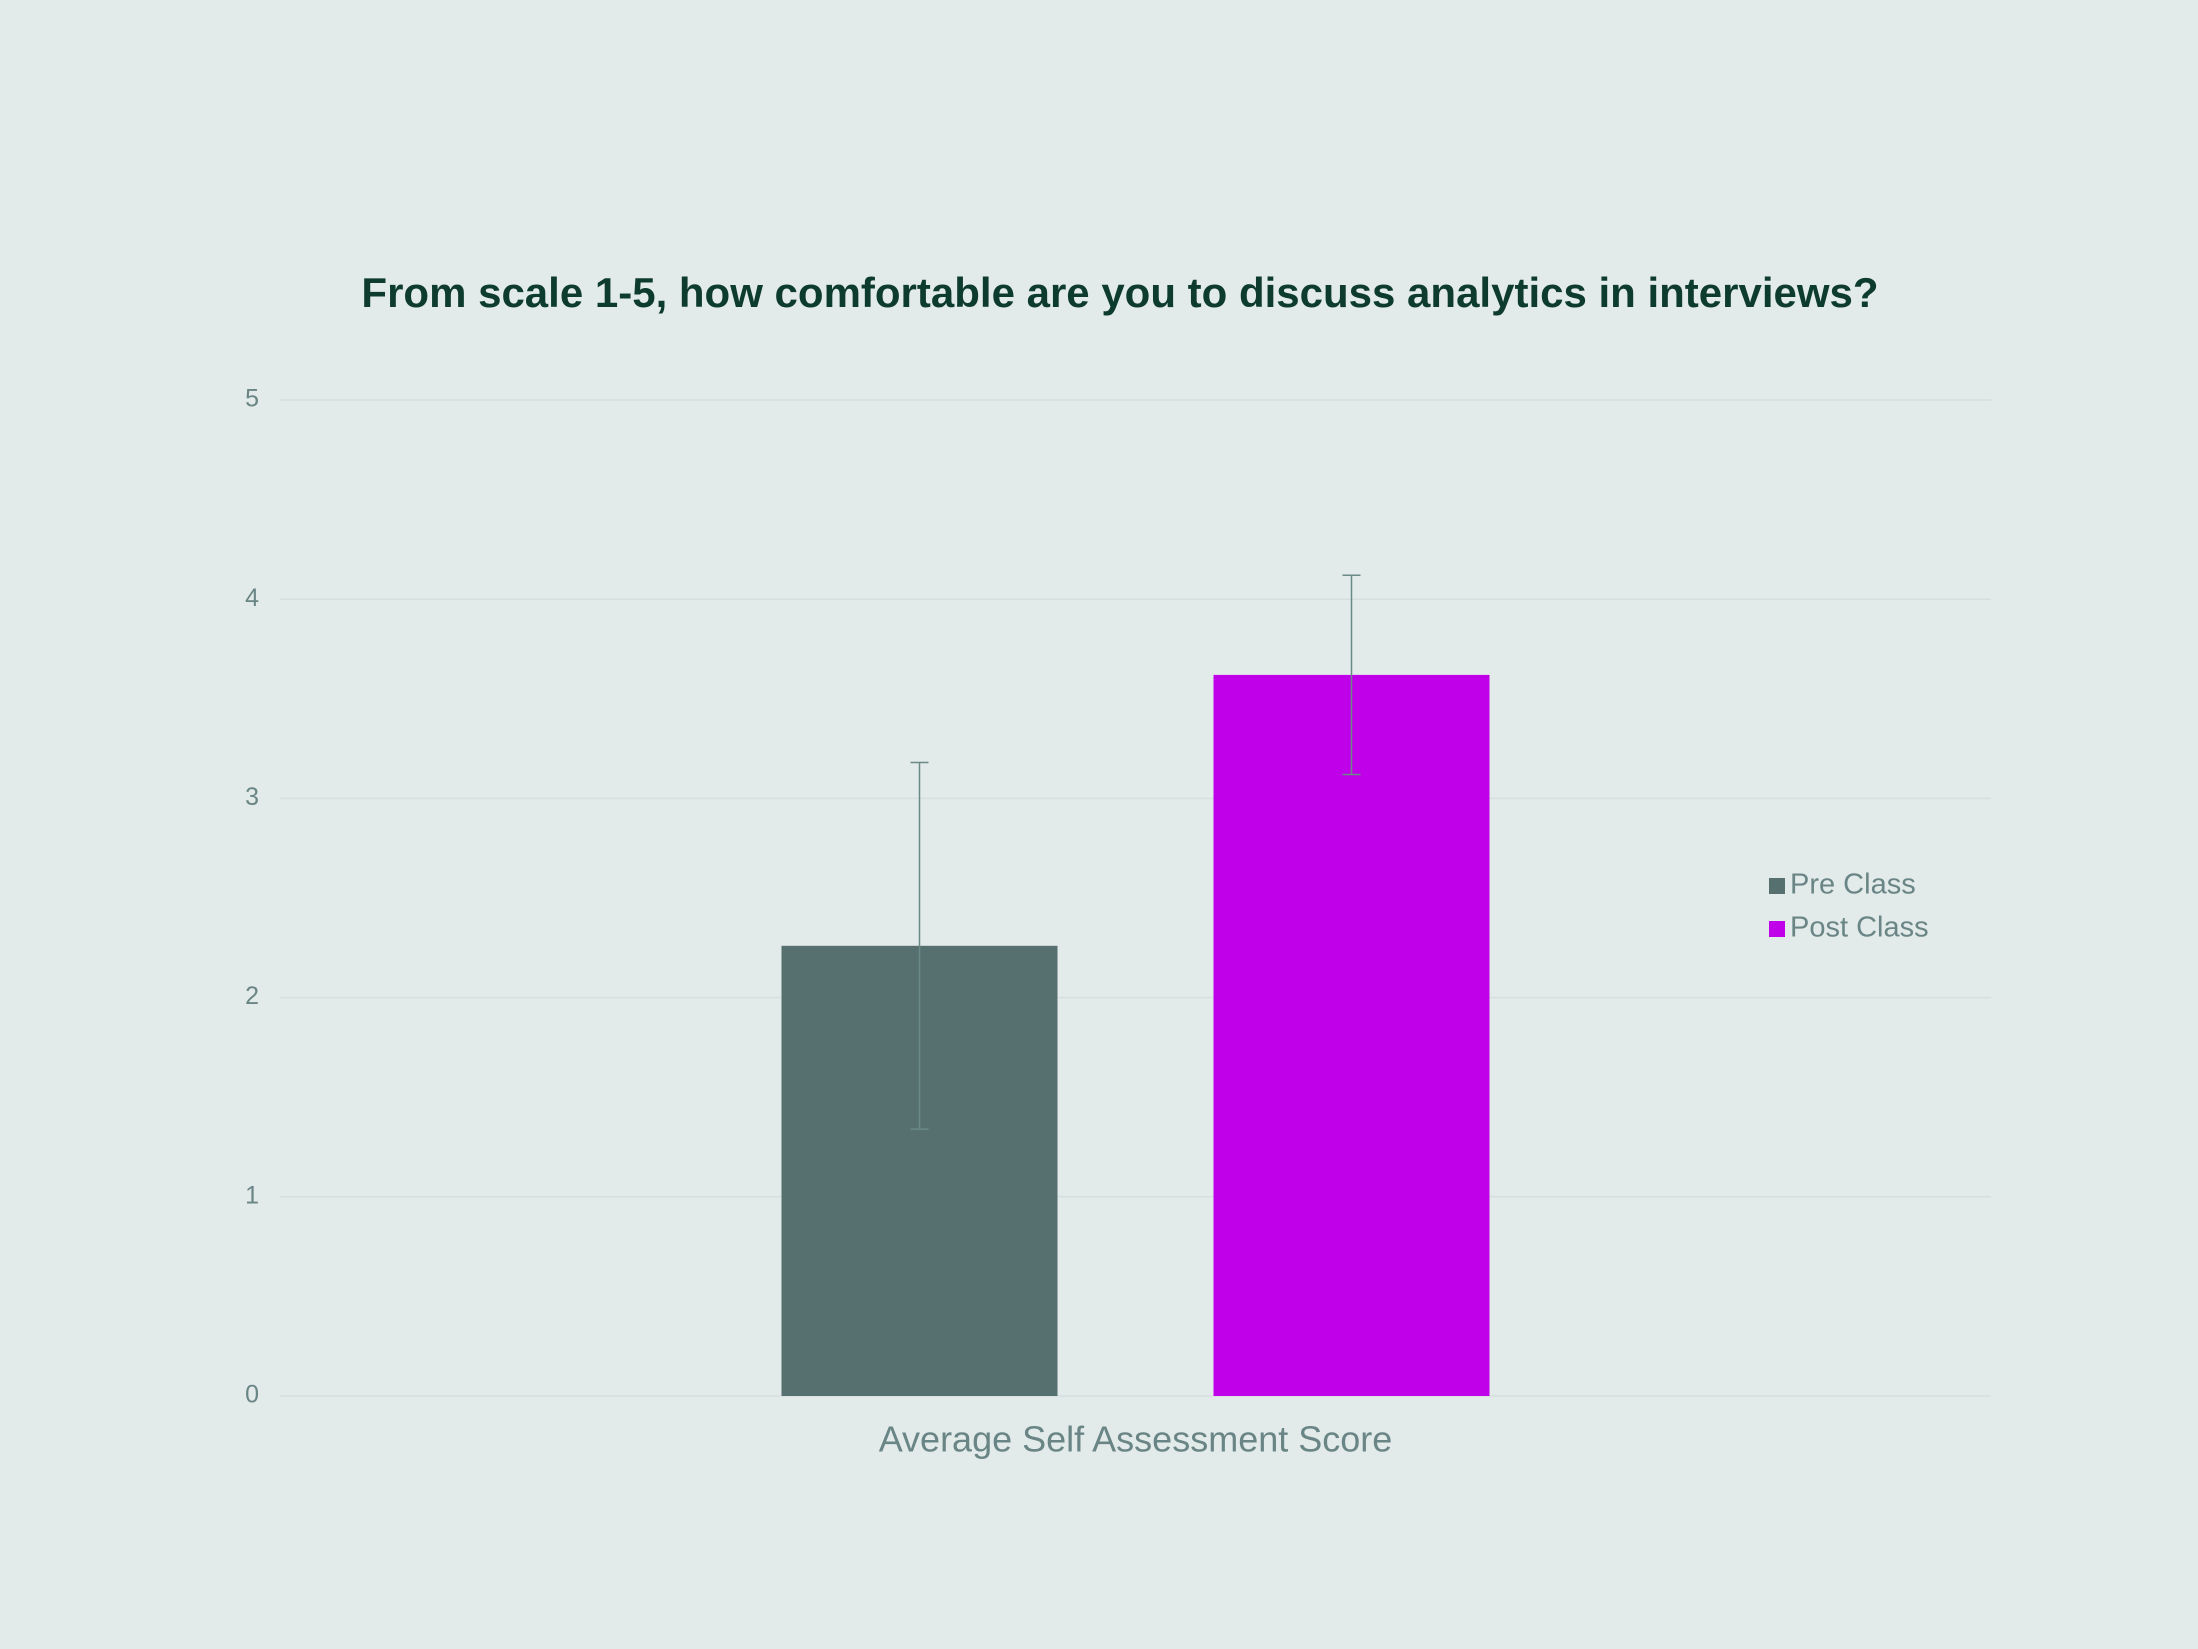 This screenshot has width=2198, height=1649. Describe the element at coordinates (1859, 928) in the screenshot. I see `legend-label: Post Class` at that location.